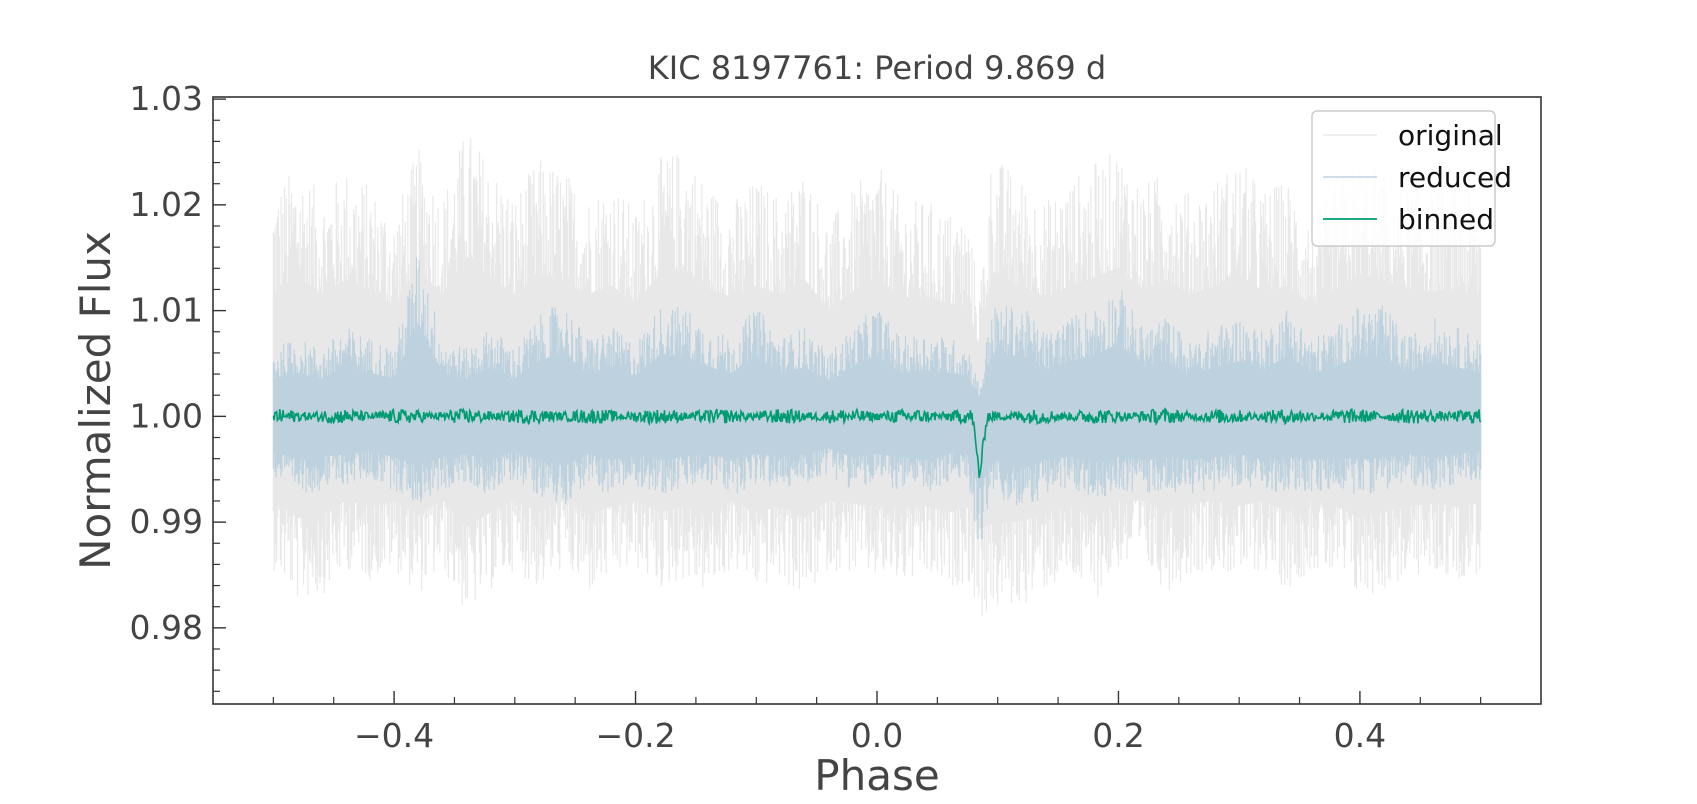  Describe the element at coordinates (166, 204) in the screenshot. I see `y-tick-label: 1.02` at that location.